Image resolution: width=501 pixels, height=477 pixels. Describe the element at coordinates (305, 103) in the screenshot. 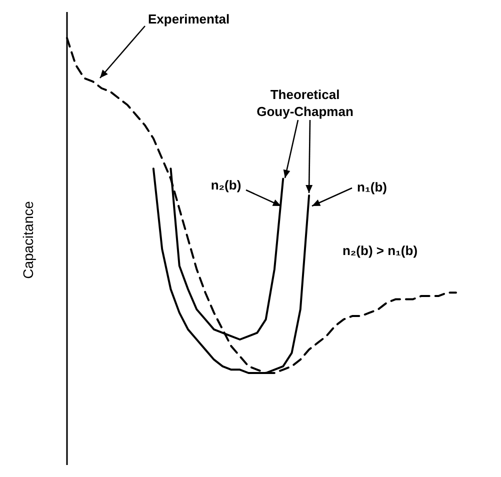

I see `annotation: Theoretical Gouy-Chapman` at that location.